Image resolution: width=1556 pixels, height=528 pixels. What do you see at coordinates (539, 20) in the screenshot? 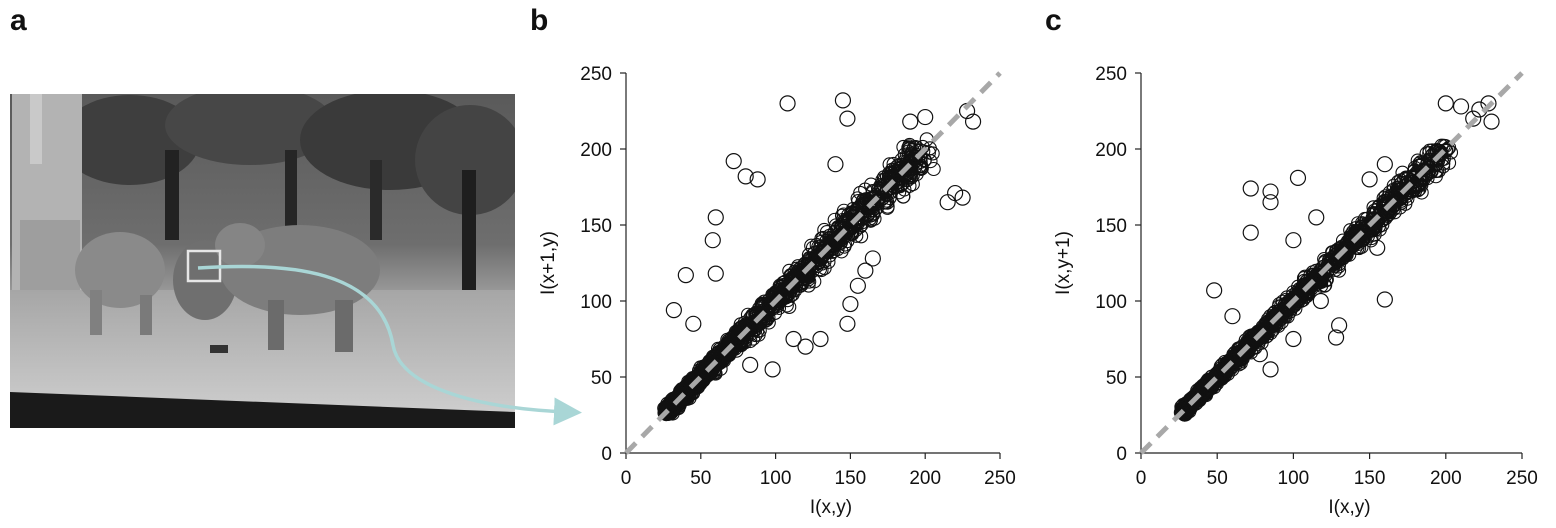
I see `panel-label-b: b` at bounding box center [539, 20].